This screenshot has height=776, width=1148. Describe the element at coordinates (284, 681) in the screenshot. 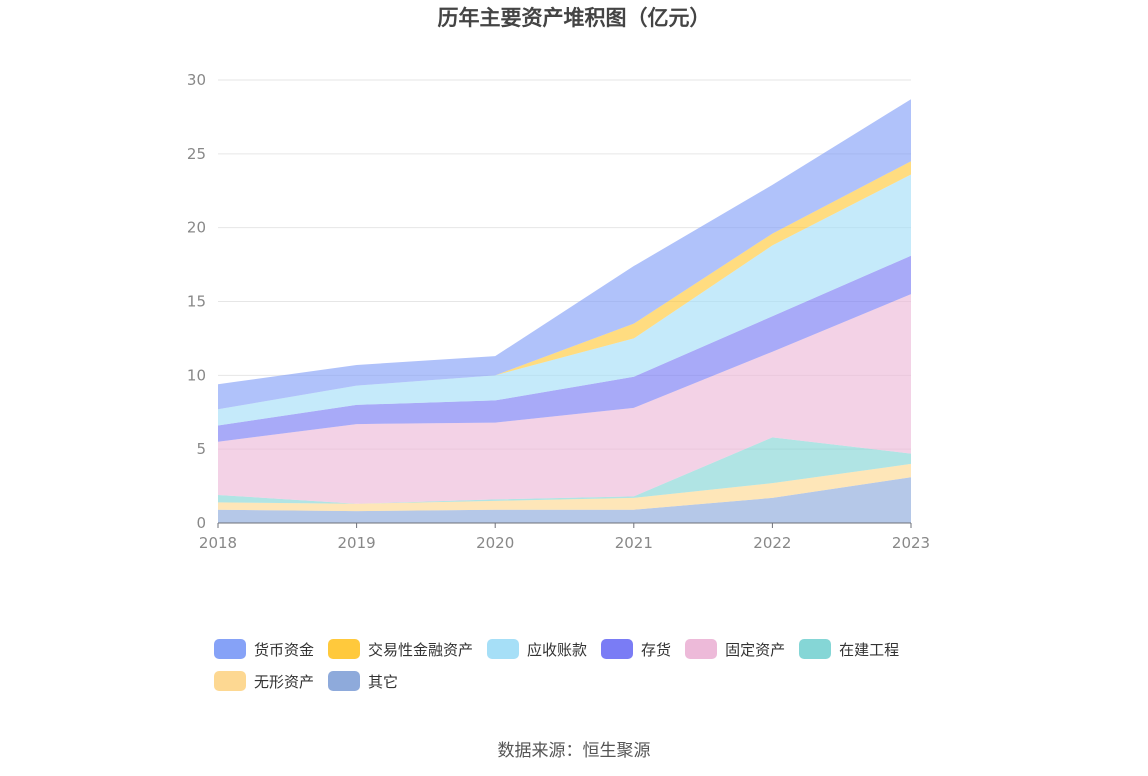

I see `legend-label: 无形资产` at that location.